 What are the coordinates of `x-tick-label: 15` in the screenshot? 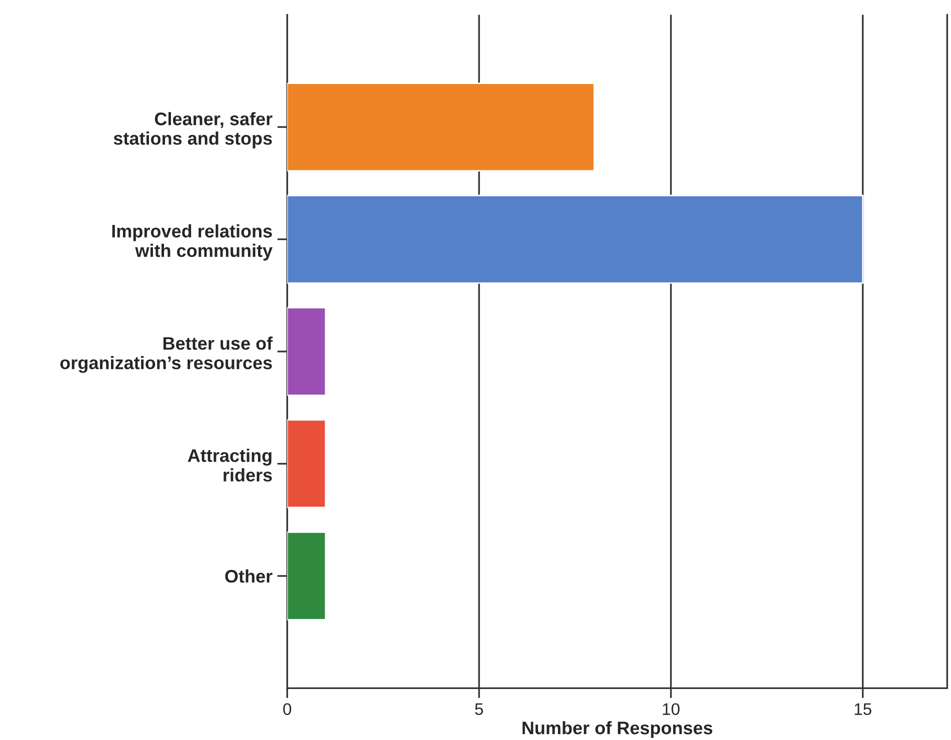 It's located at (863, 709).